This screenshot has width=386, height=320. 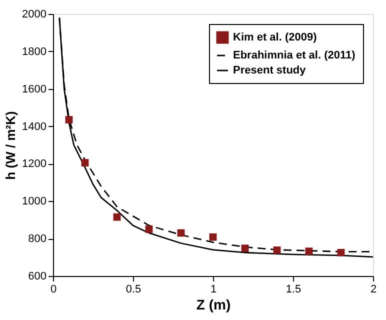 I want to click on y-tick-label: 1000, so click(x=34, y=202).